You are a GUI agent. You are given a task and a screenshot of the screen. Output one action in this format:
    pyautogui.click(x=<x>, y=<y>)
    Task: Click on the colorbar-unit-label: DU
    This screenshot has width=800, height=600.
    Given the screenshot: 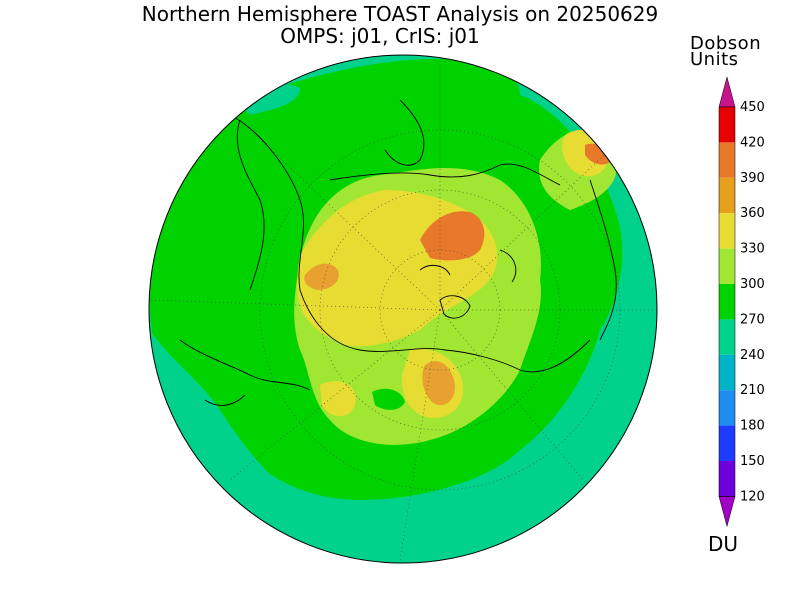 What is the action you would take?
    pyautogui.click(x=723, y=544)
    